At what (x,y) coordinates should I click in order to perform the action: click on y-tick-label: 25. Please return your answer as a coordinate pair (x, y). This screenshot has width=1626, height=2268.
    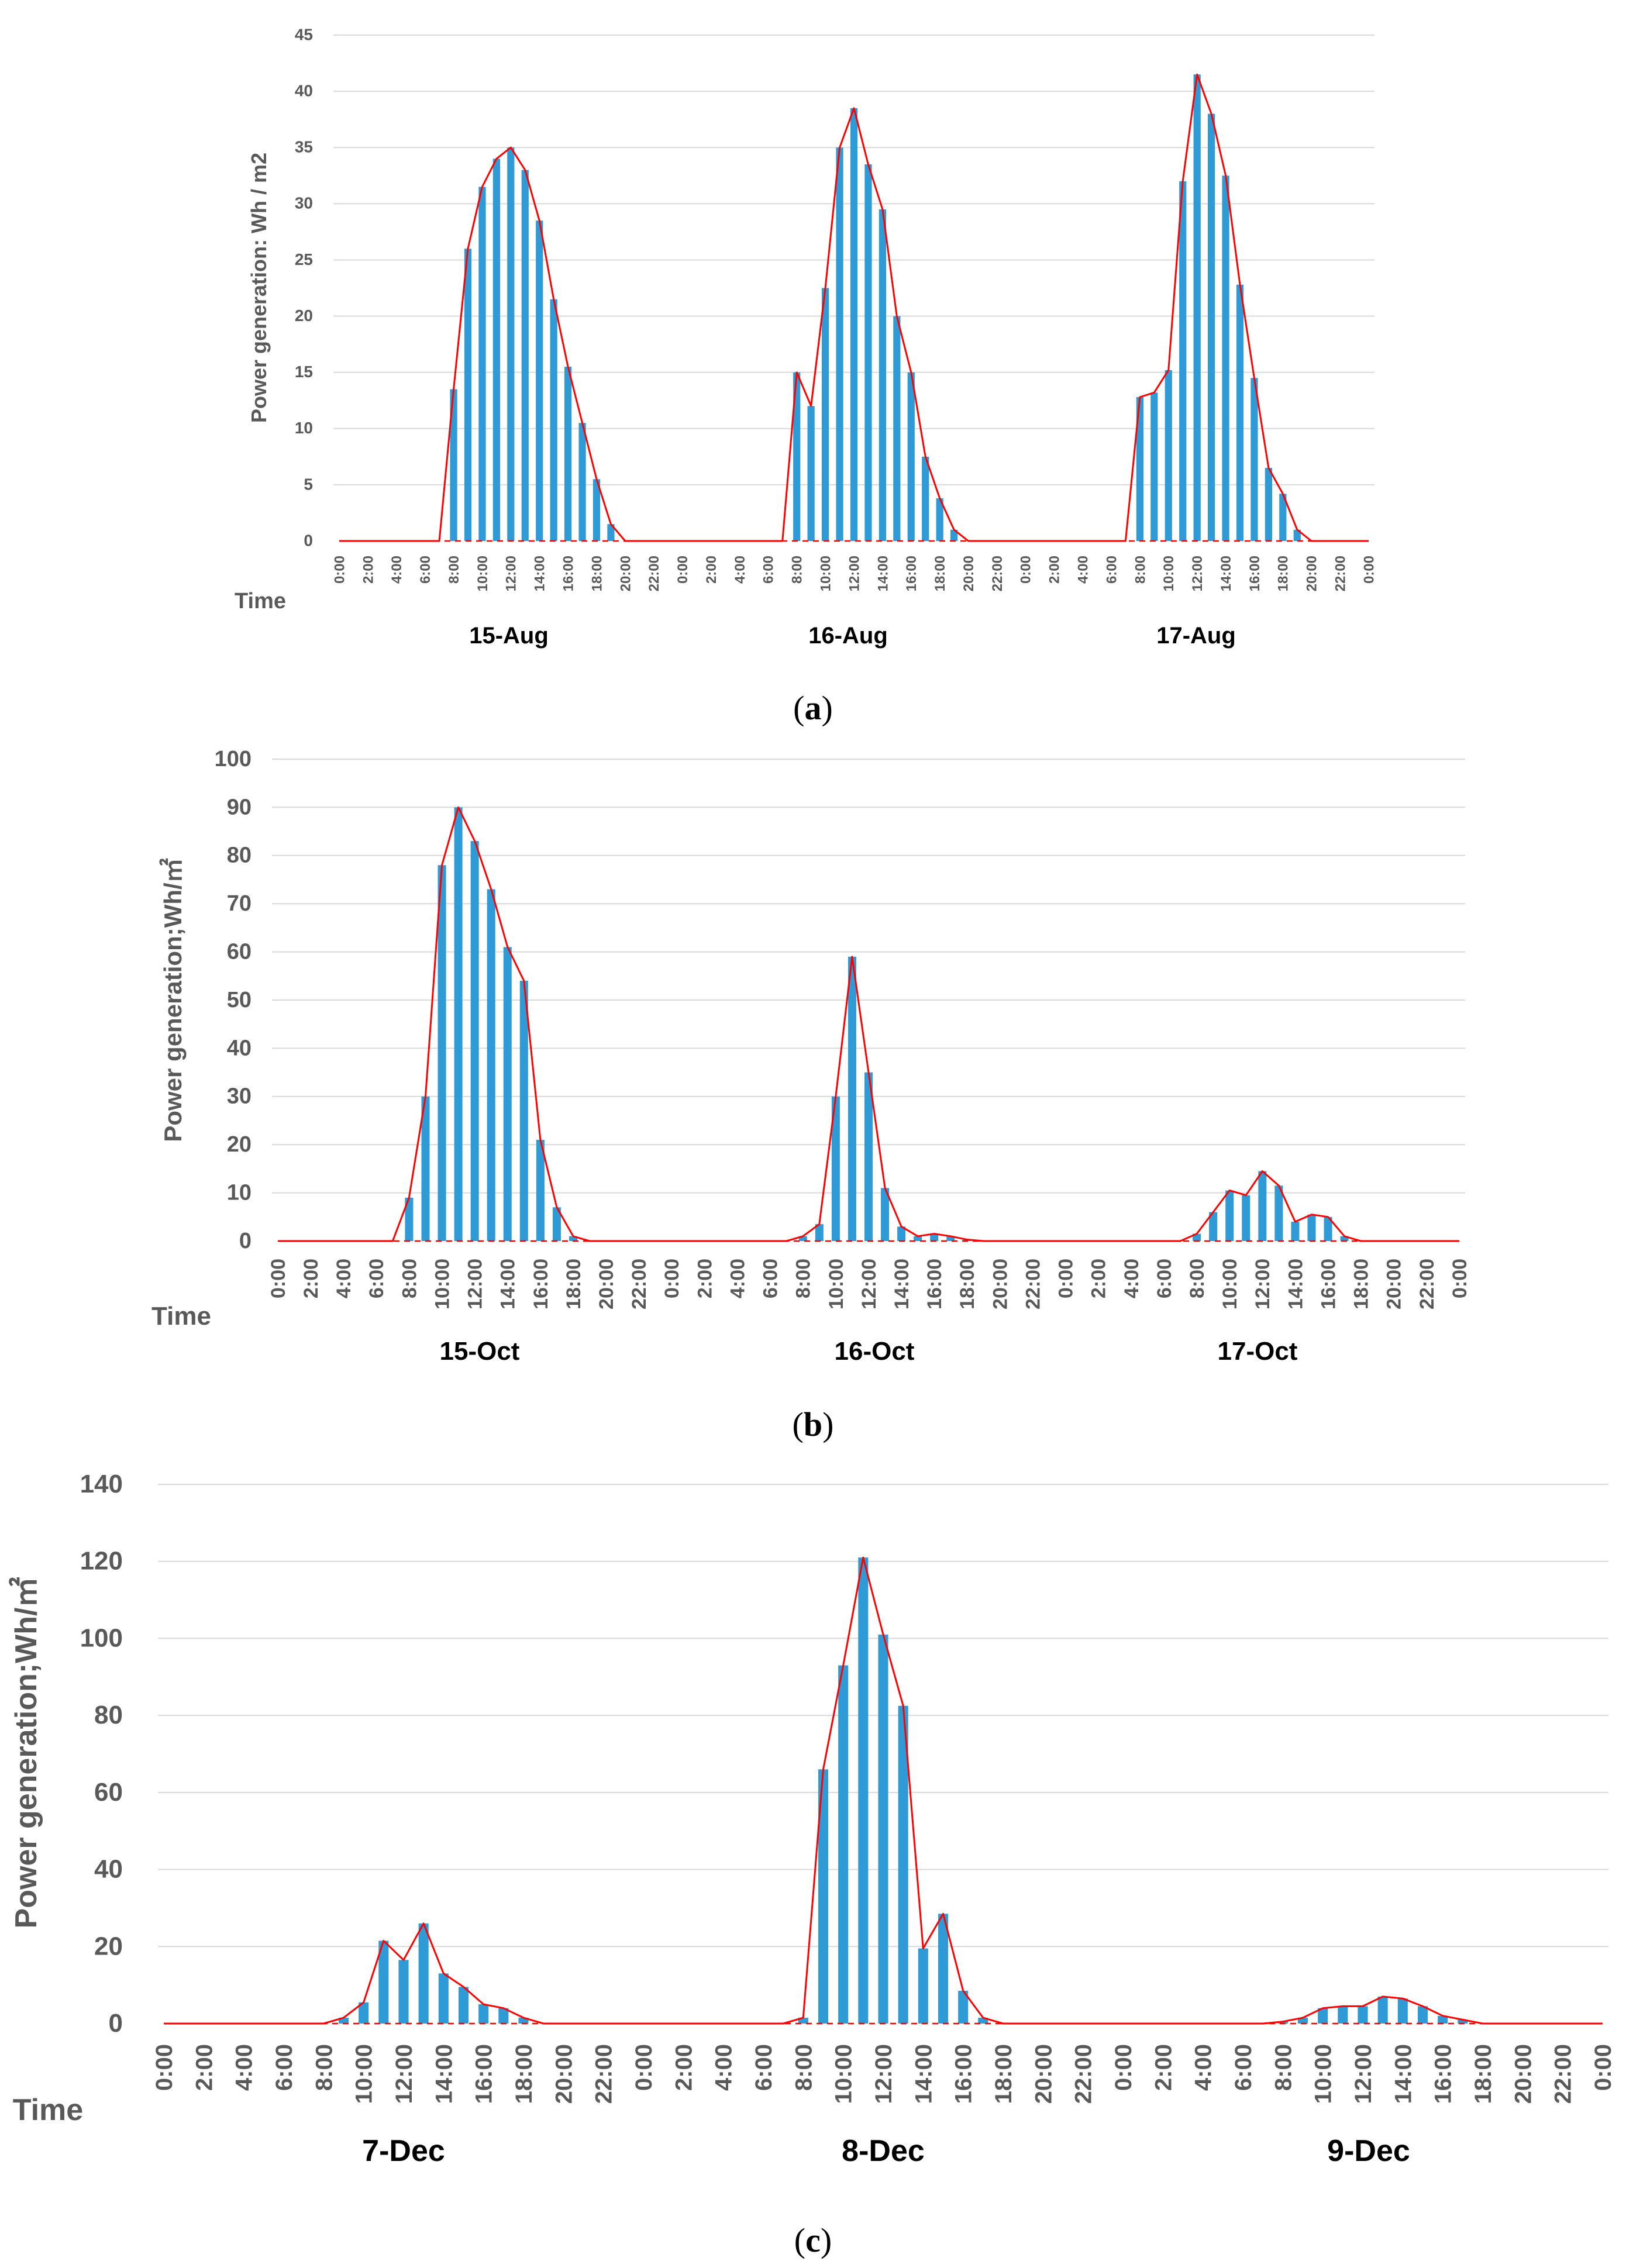
    Looking at the image, I should click on (304, 259).